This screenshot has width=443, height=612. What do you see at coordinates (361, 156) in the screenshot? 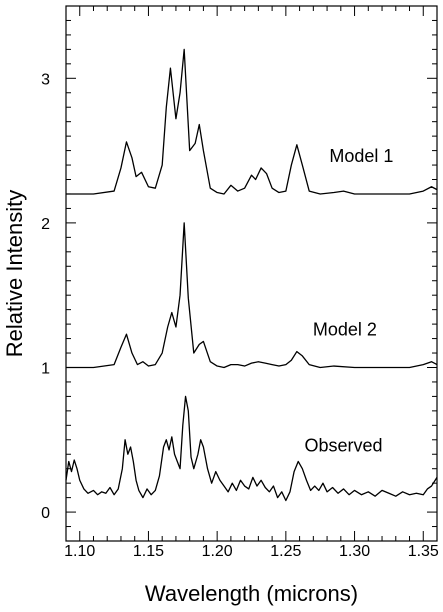
I see `series-label-model-1: Model 1` at bounding box center [361, 156].